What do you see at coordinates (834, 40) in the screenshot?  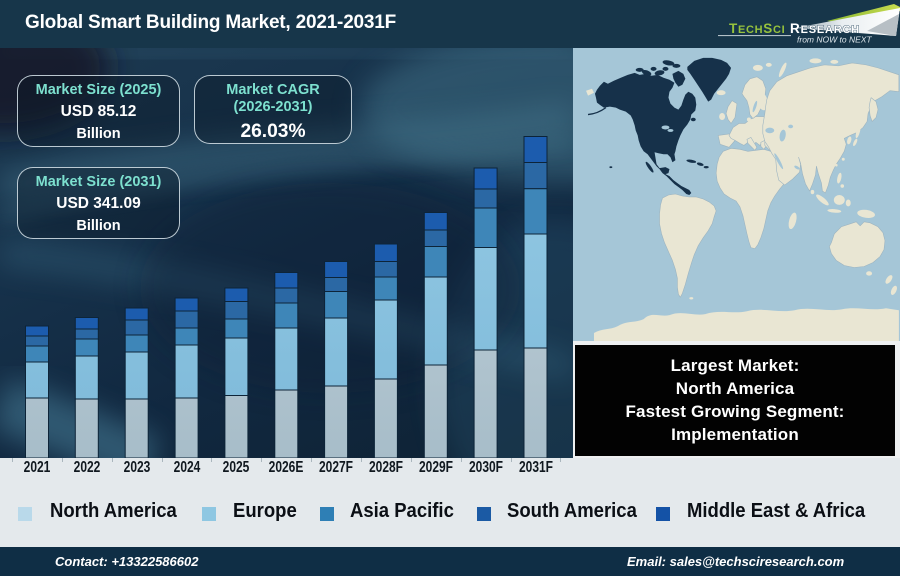 I see `svg-text: from NOW to NEXT` at bounding box center [834, 40].